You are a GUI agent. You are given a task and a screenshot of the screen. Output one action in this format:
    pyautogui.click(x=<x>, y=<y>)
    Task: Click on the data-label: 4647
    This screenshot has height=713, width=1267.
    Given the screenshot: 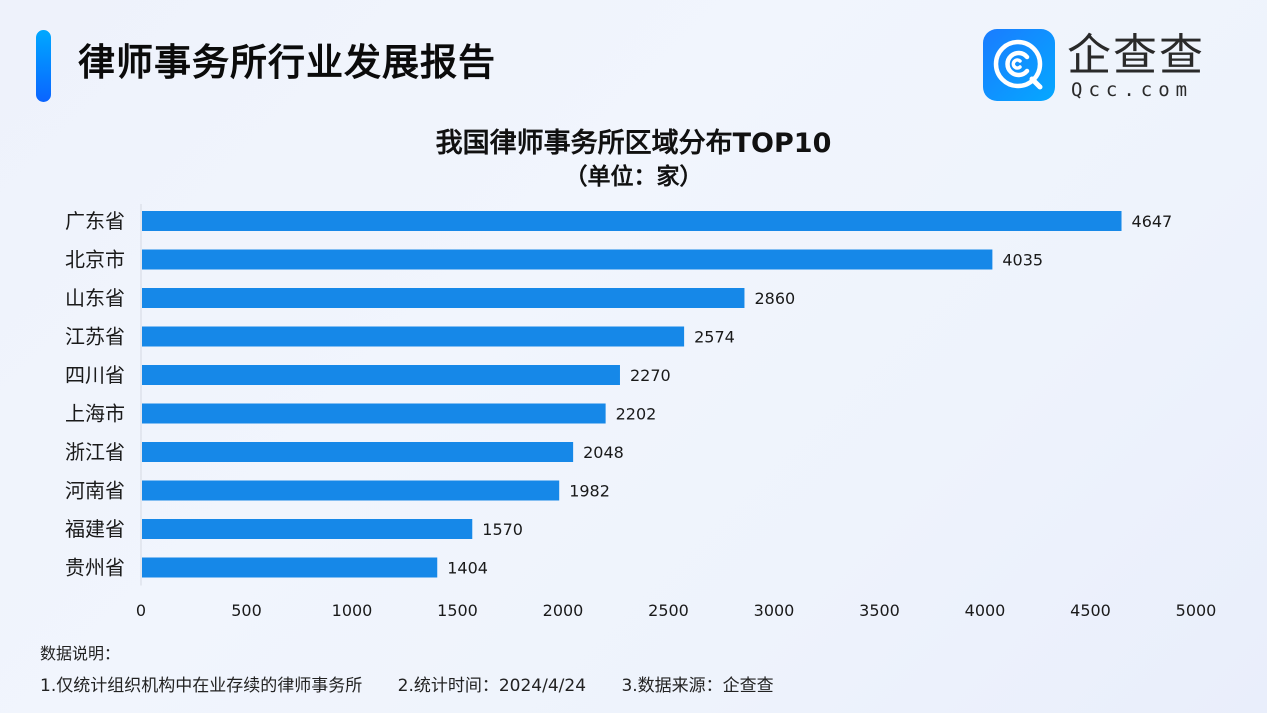 What is the action you would take?
    pyautogui.click(x=1152, y=221)
    